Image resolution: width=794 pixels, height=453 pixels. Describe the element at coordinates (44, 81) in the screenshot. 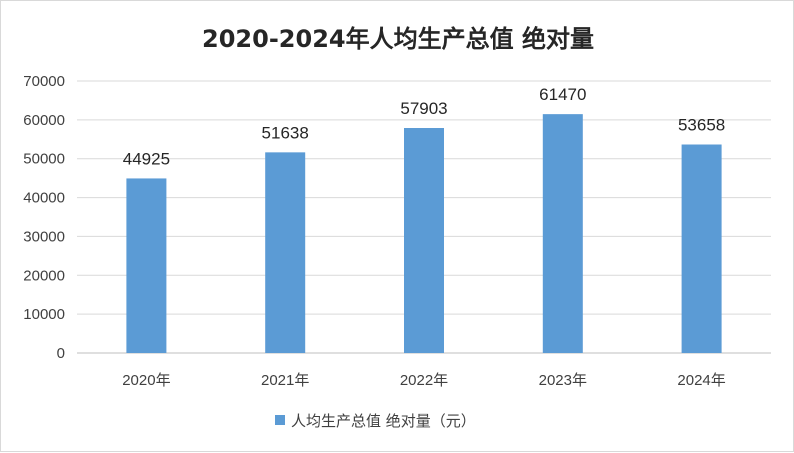

I see `y-tick-label: 70000` at that location.